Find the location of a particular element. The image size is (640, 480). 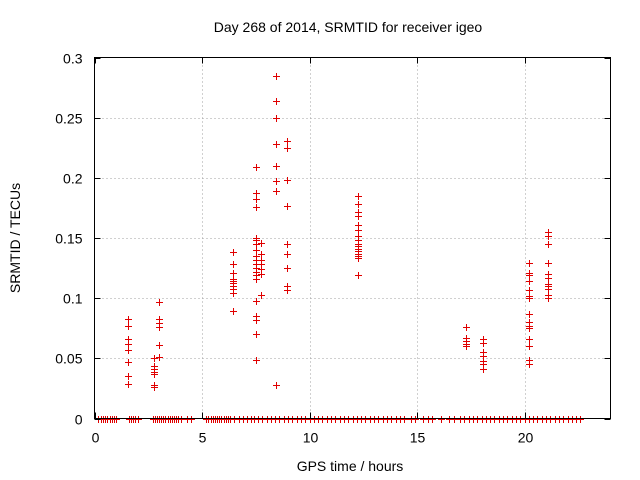

y-tick-label: 0.05 is located at coordinates (68, 359).